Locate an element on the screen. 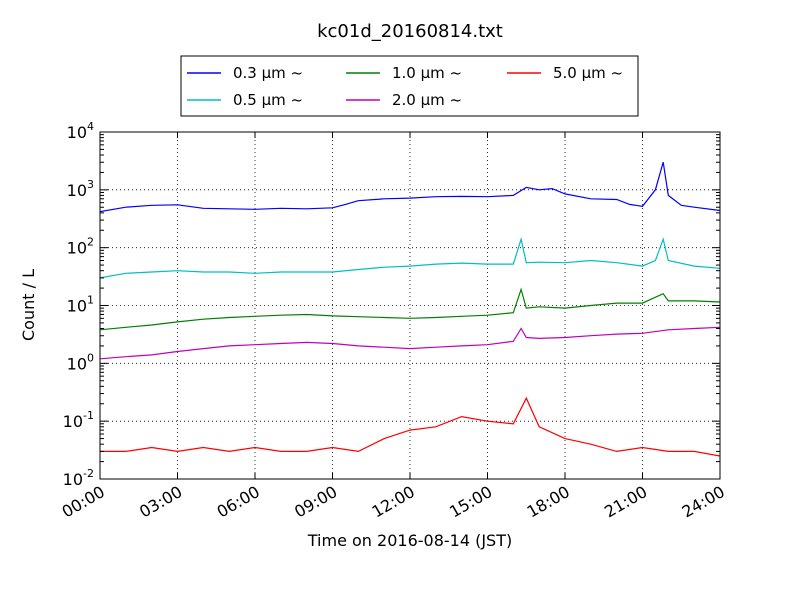 This screenshot has width=800, height=600. legend-label-4: 5.0 μm ~ is located at coordinates (588, 73).